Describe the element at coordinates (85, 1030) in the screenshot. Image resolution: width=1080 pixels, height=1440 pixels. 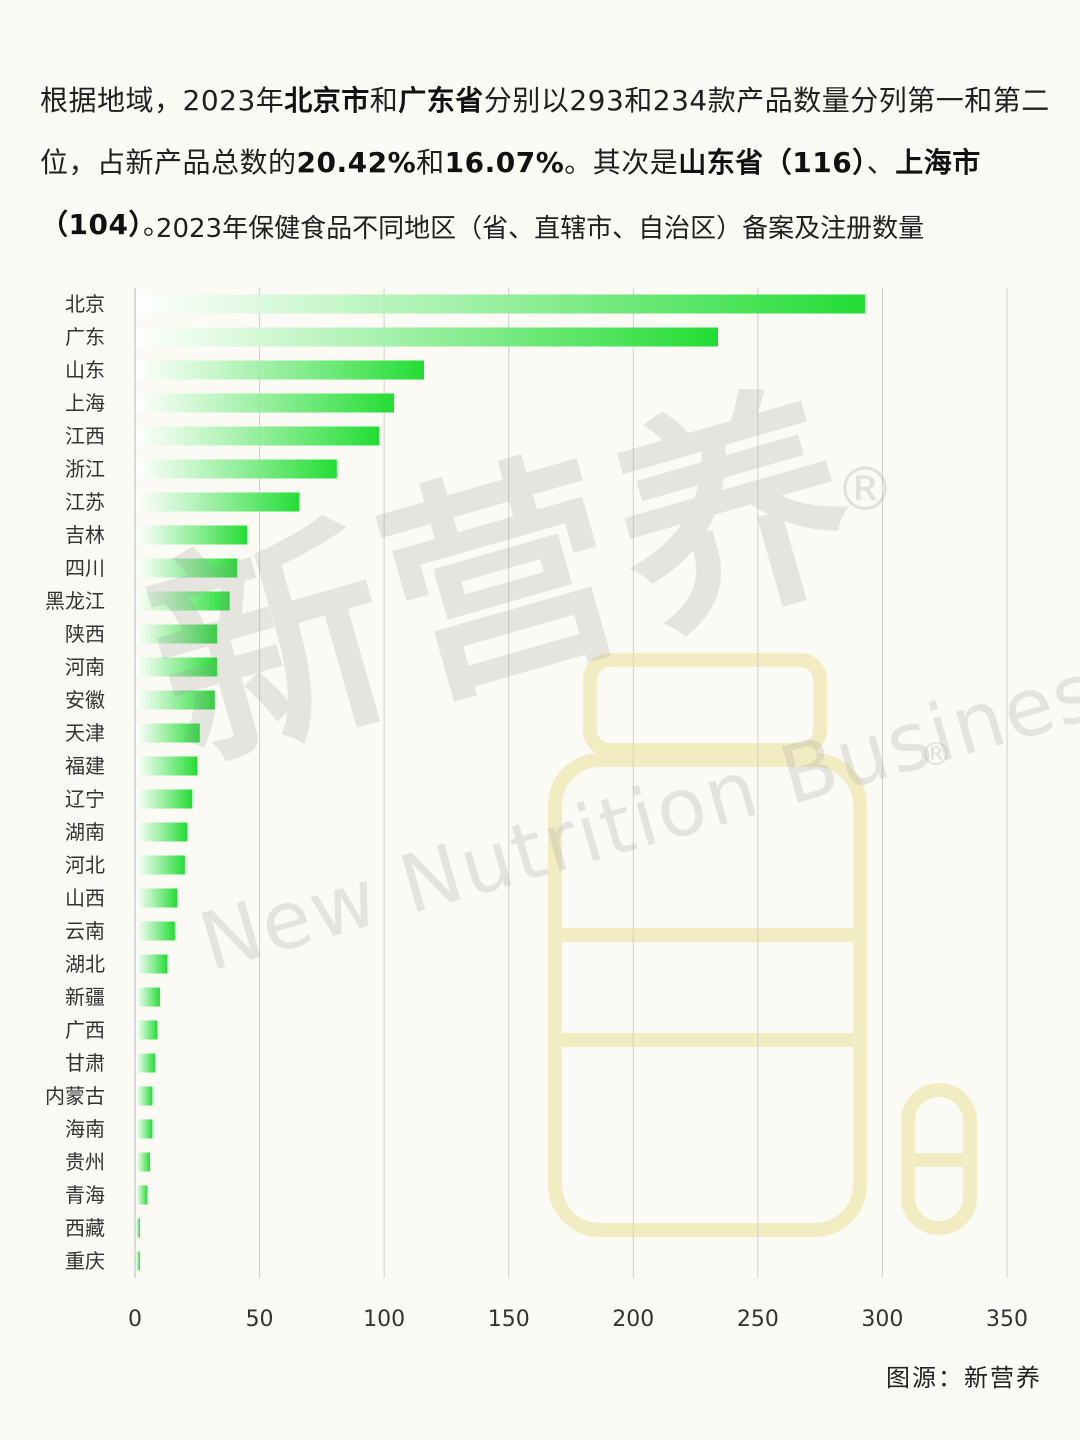
I see `category-label: 广西` at that location.